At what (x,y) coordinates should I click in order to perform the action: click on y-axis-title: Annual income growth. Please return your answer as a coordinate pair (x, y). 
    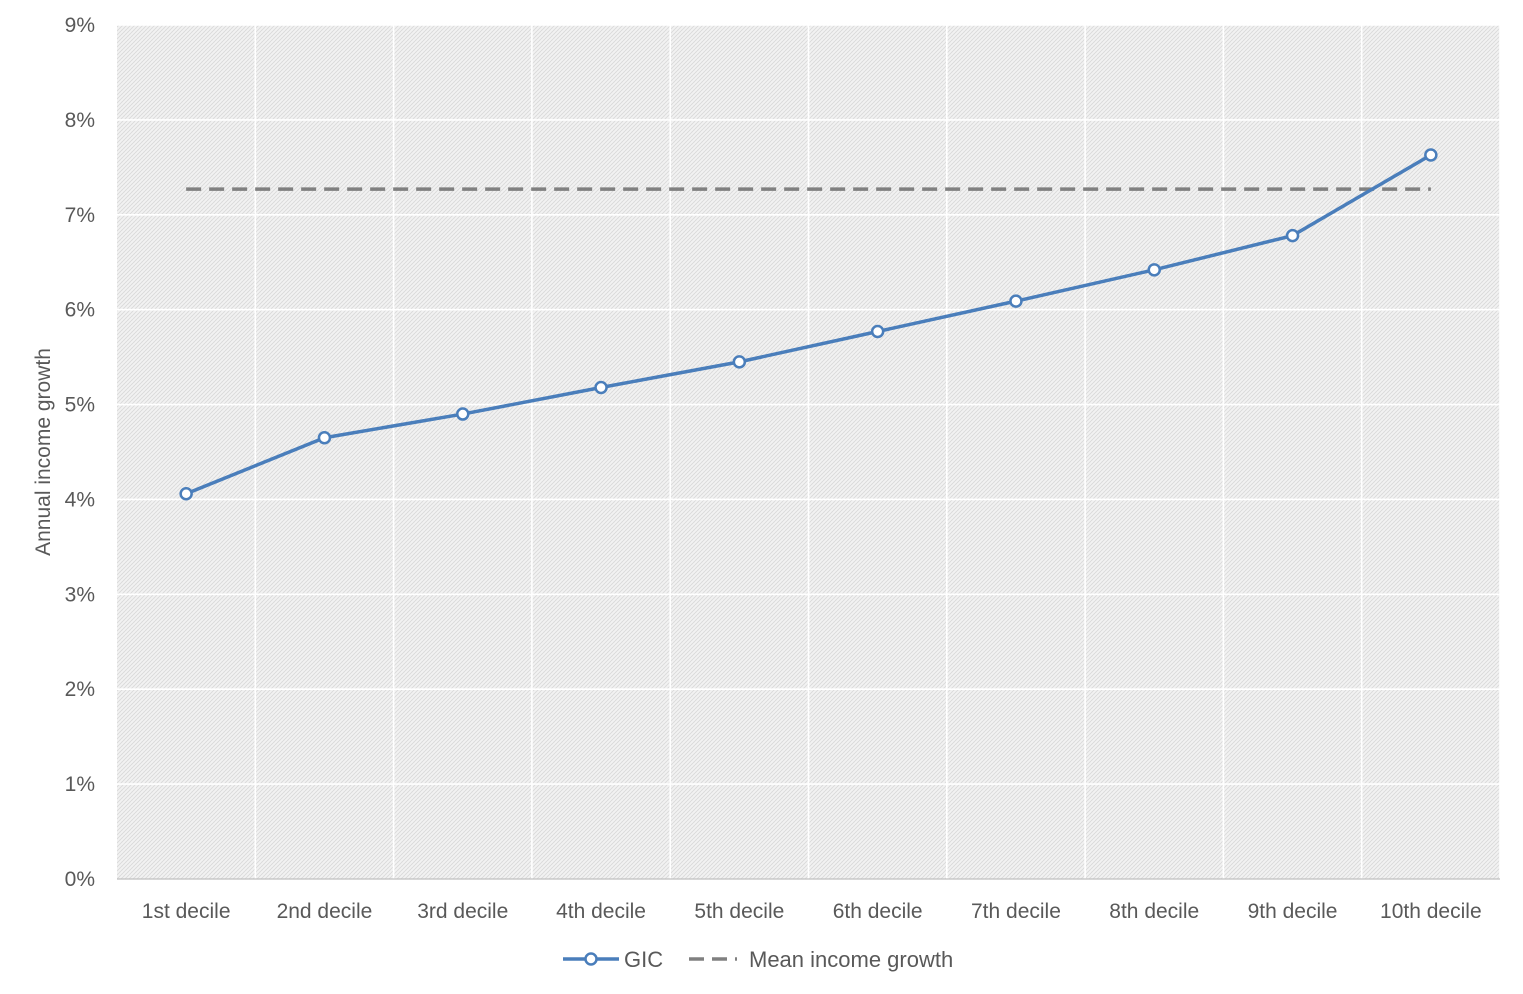
    Looking at the image, I should click on (43, 452).